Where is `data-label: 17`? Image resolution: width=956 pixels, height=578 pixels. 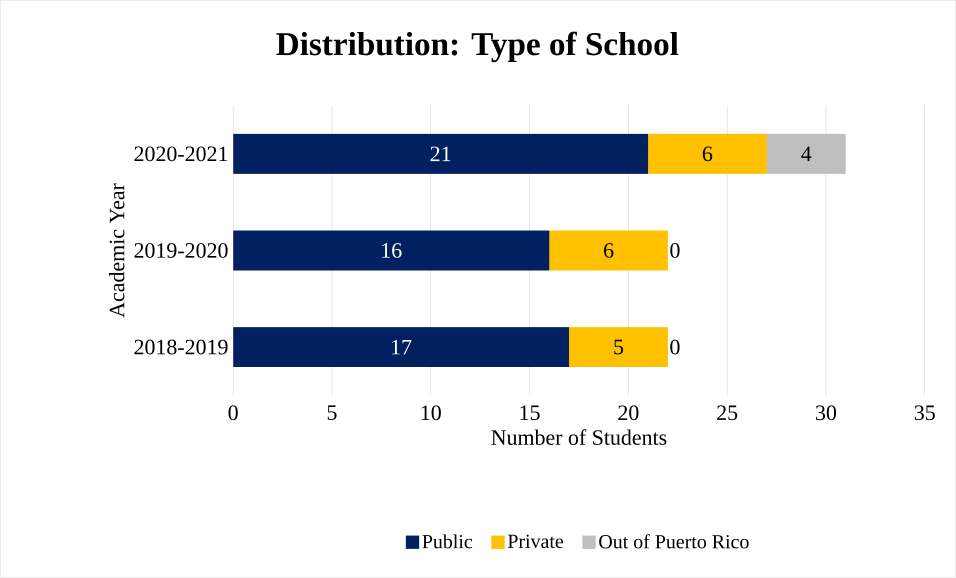
data-label: 17 is located at coordinates (402, 347).